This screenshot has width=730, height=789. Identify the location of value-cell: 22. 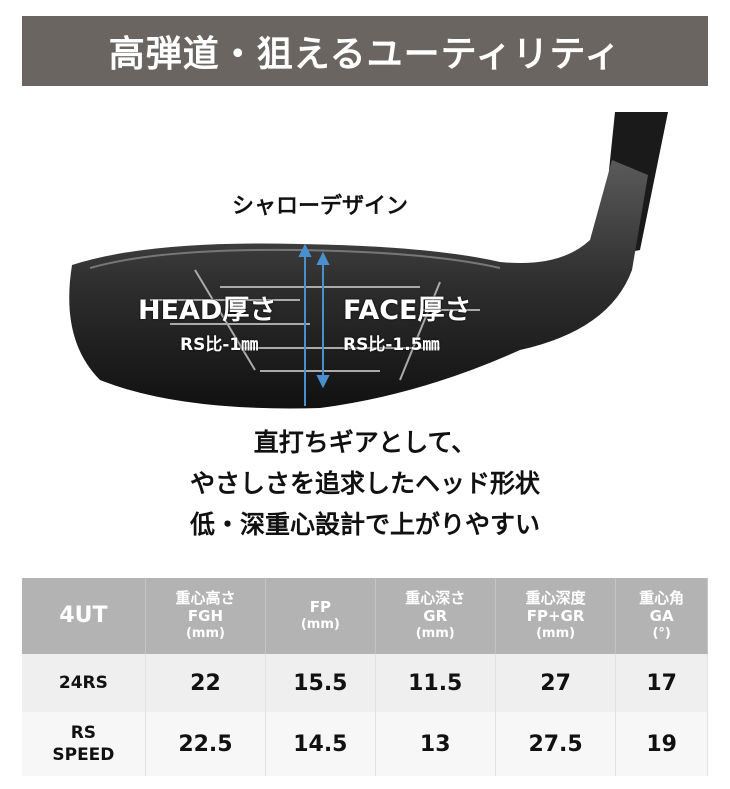
(206, 683).